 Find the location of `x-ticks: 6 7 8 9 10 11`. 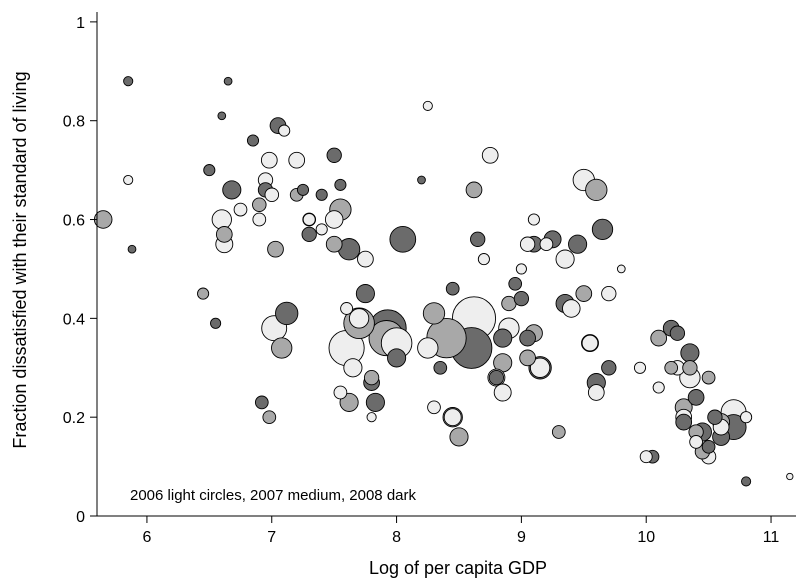

x-ticks: 6 7 8 9 10 11 is located at coordinates (460, 531).